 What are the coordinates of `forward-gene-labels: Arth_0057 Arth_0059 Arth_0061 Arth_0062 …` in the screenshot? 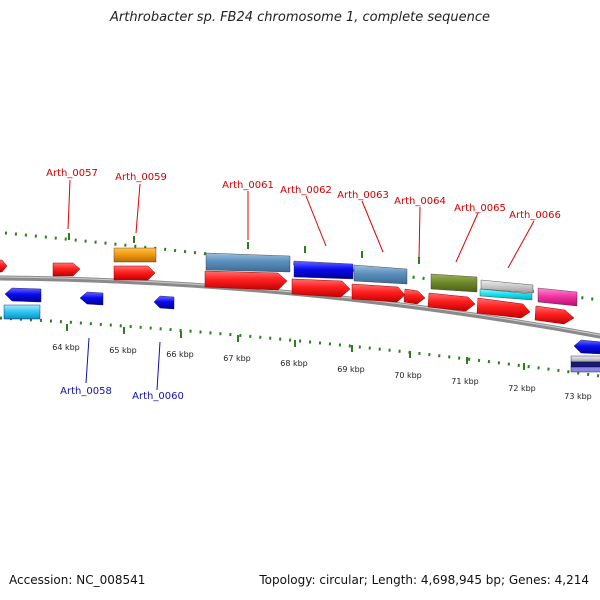 It's located at (303, 194).